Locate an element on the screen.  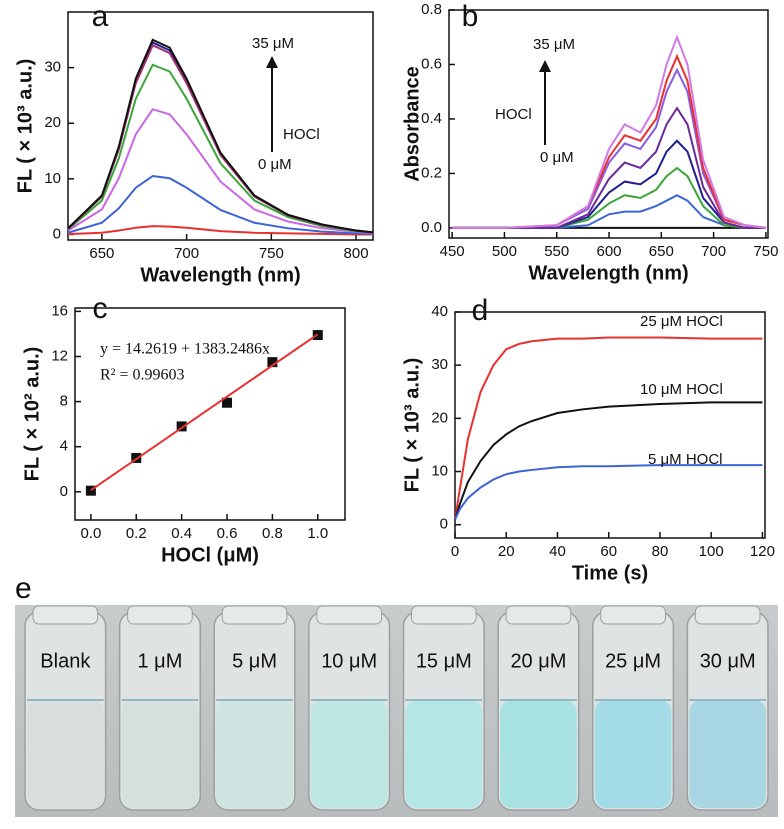
x-tick-label: 120 is located at coordinates (762, 551).